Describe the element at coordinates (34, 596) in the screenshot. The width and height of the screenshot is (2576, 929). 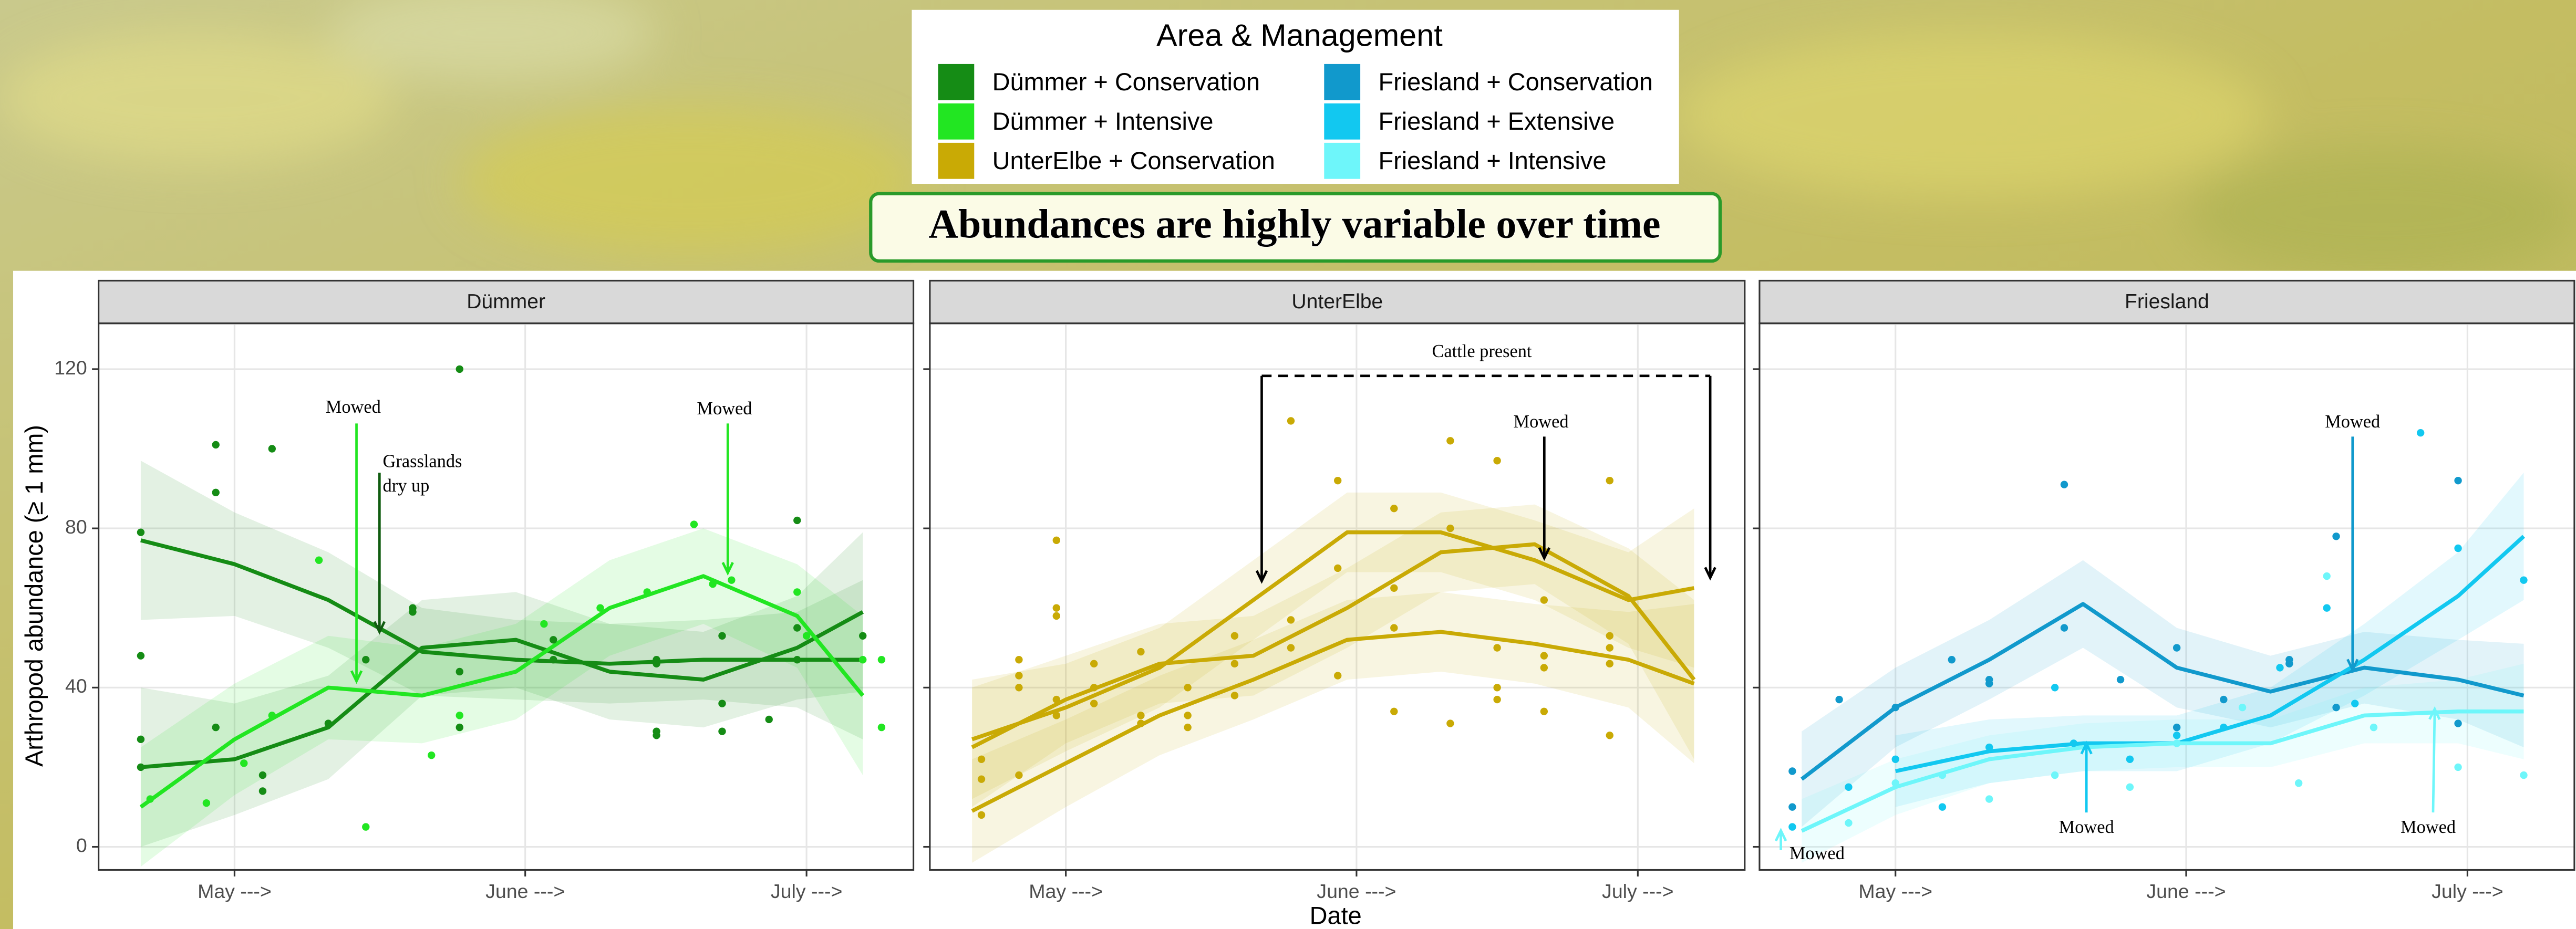
I see `y-axis-label: Arthropod abundance (≥ 1 mm)` at that location.